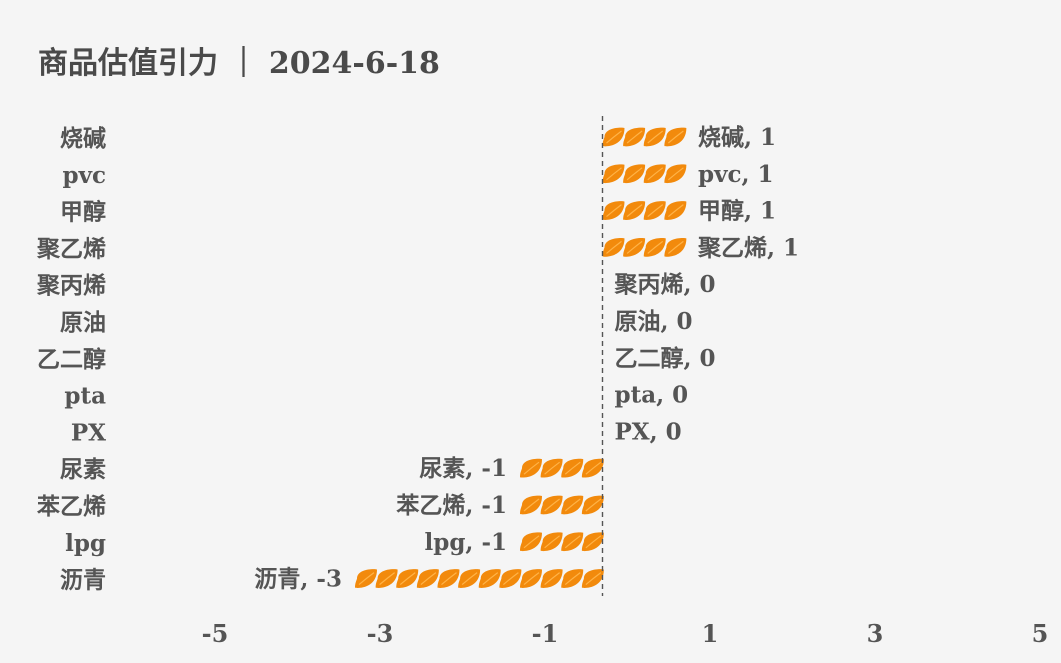  What do you see at coordinates (83, 212) in the screenshot?
I see `category-label: 甲醇` at bounding box center [83, 212].